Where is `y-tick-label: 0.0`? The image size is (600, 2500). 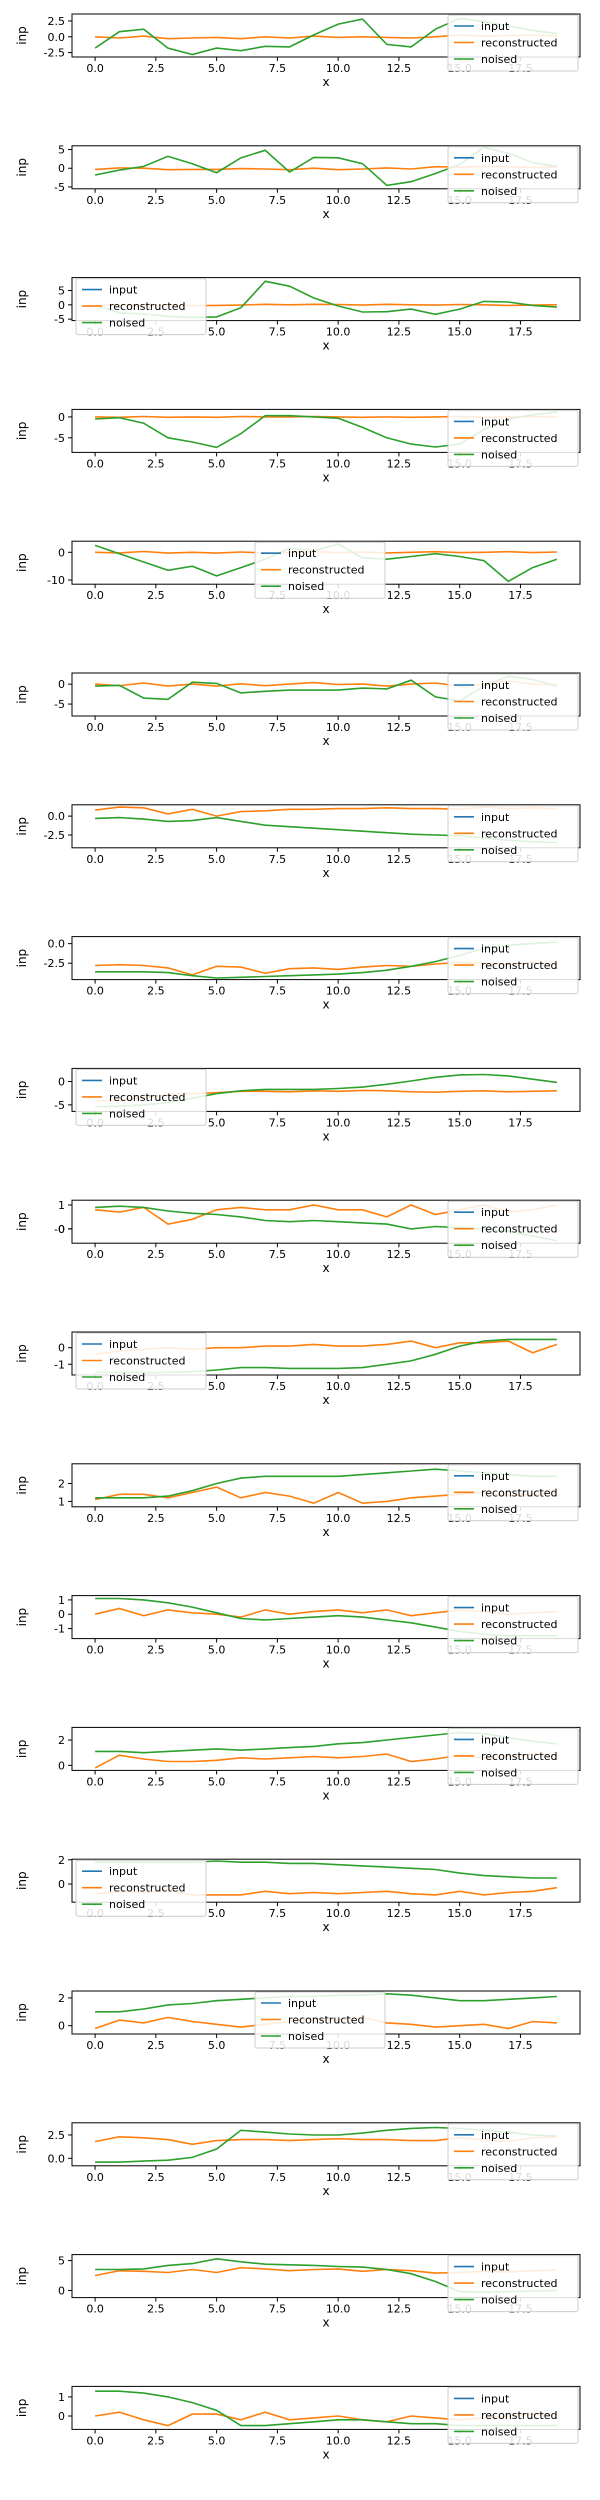 y-tick-label: 0.0 is located at coordinates (57, 37).